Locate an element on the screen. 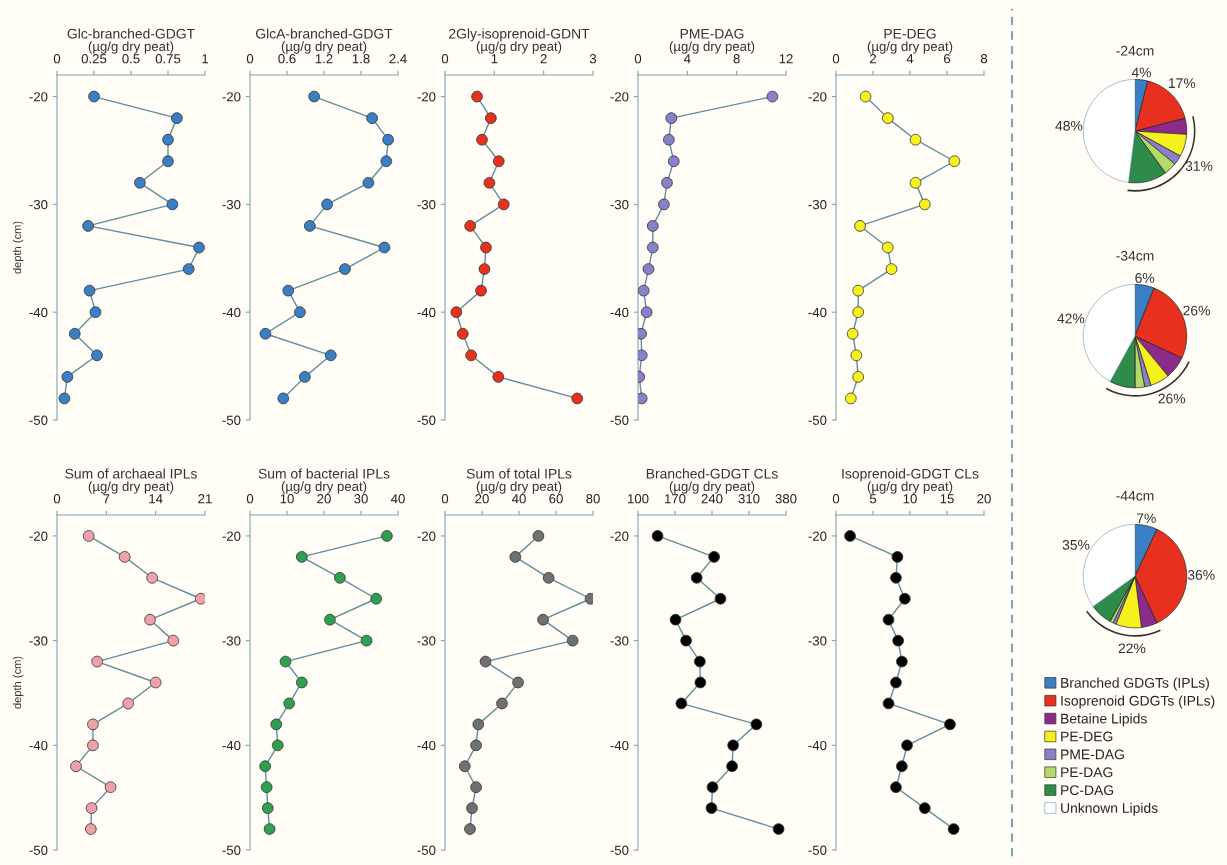 This screenshot has width=1227, height=865. x-tick-label: 310 is located at coordinates (749, 499).